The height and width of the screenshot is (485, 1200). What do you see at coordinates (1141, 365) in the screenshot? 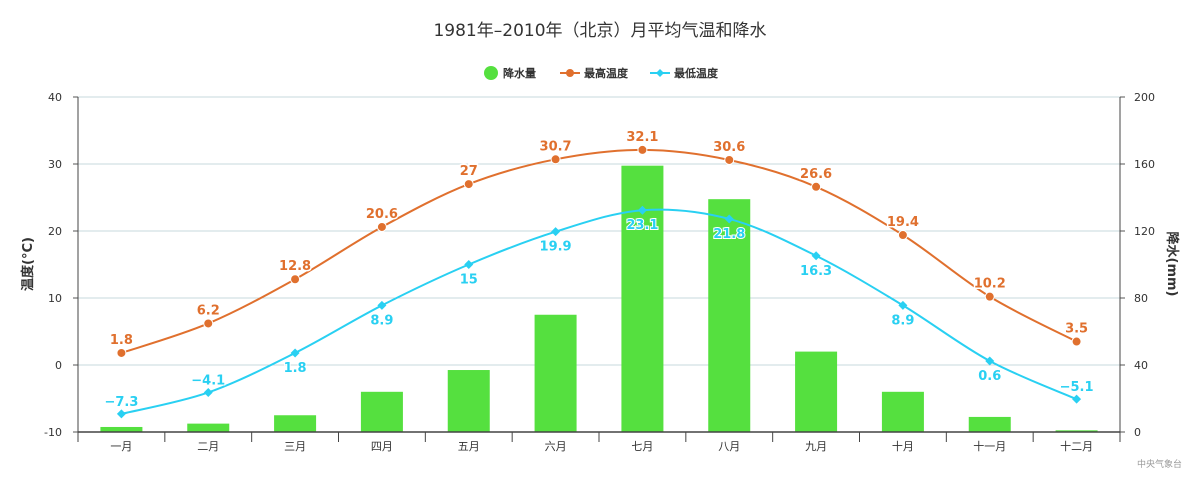
I see `y-right-tick-label: 40` at bounding box center [1141, 365].